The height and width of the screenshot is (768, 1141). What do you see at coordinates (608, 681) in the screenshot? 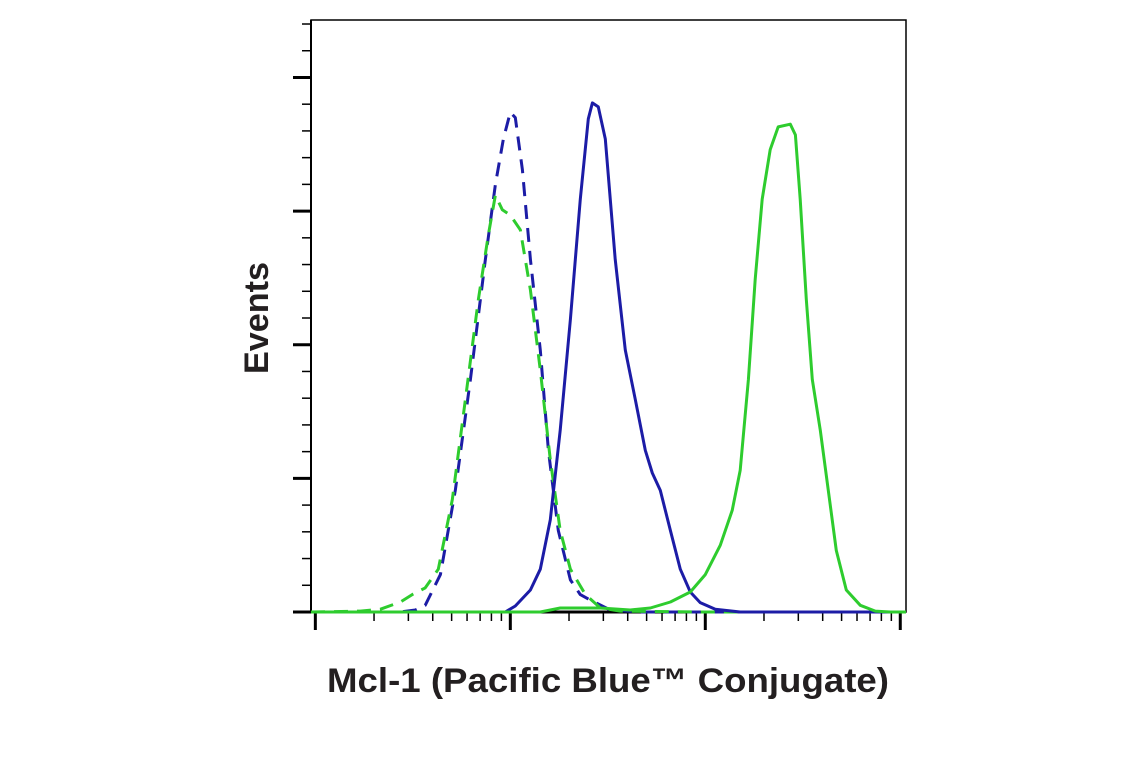
I see `x-axis-label: Mcl-1 (Pacific Blue™ Conjugate)` at bounding box center [608, 681].